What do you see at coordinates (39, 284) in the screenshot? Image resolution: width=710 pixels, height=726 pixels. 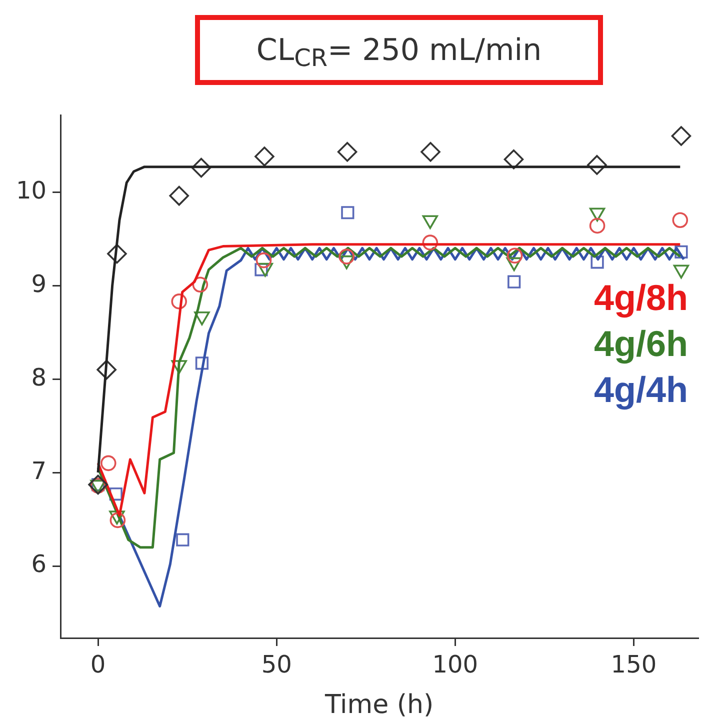 I see `y-tick-label: 9` at bounding box center [39, 284].